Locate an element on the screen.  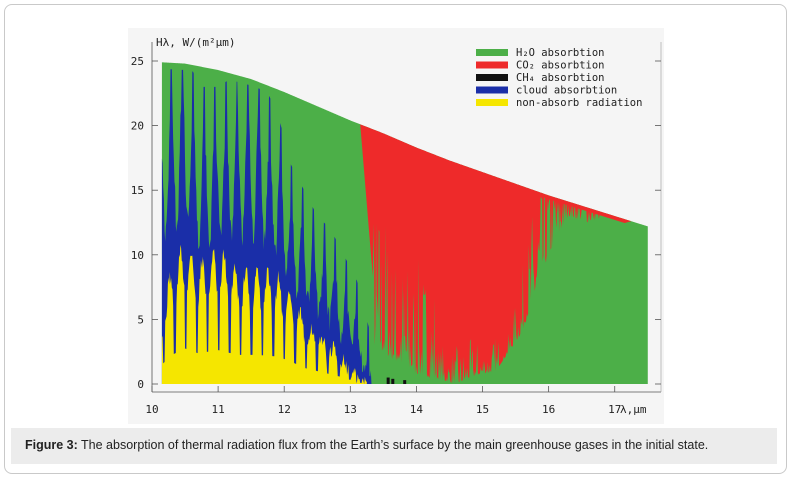
legend-label-h2o: H₂O absorbtion is located at coordinates (560, 53).